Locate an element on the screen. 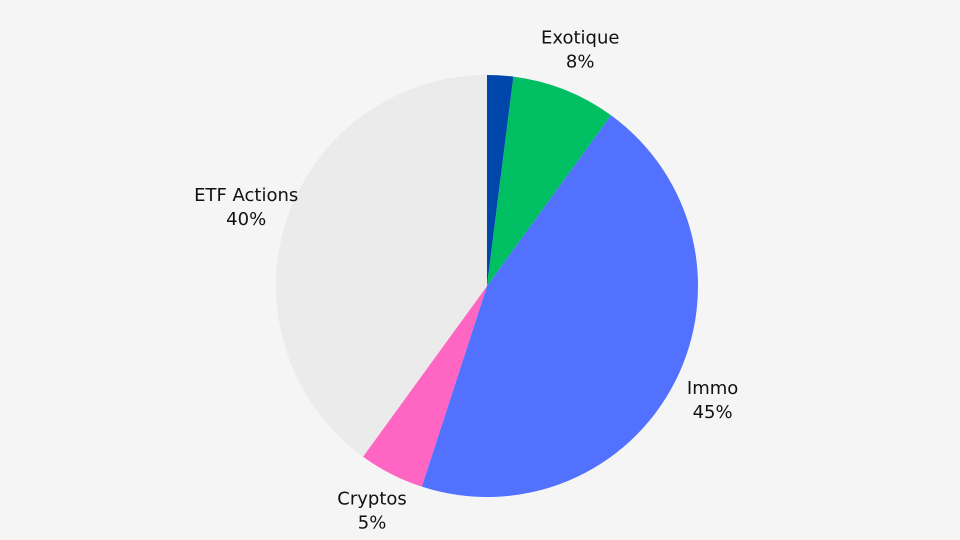  slice-label: Immo is located at coordinates (712, 388).